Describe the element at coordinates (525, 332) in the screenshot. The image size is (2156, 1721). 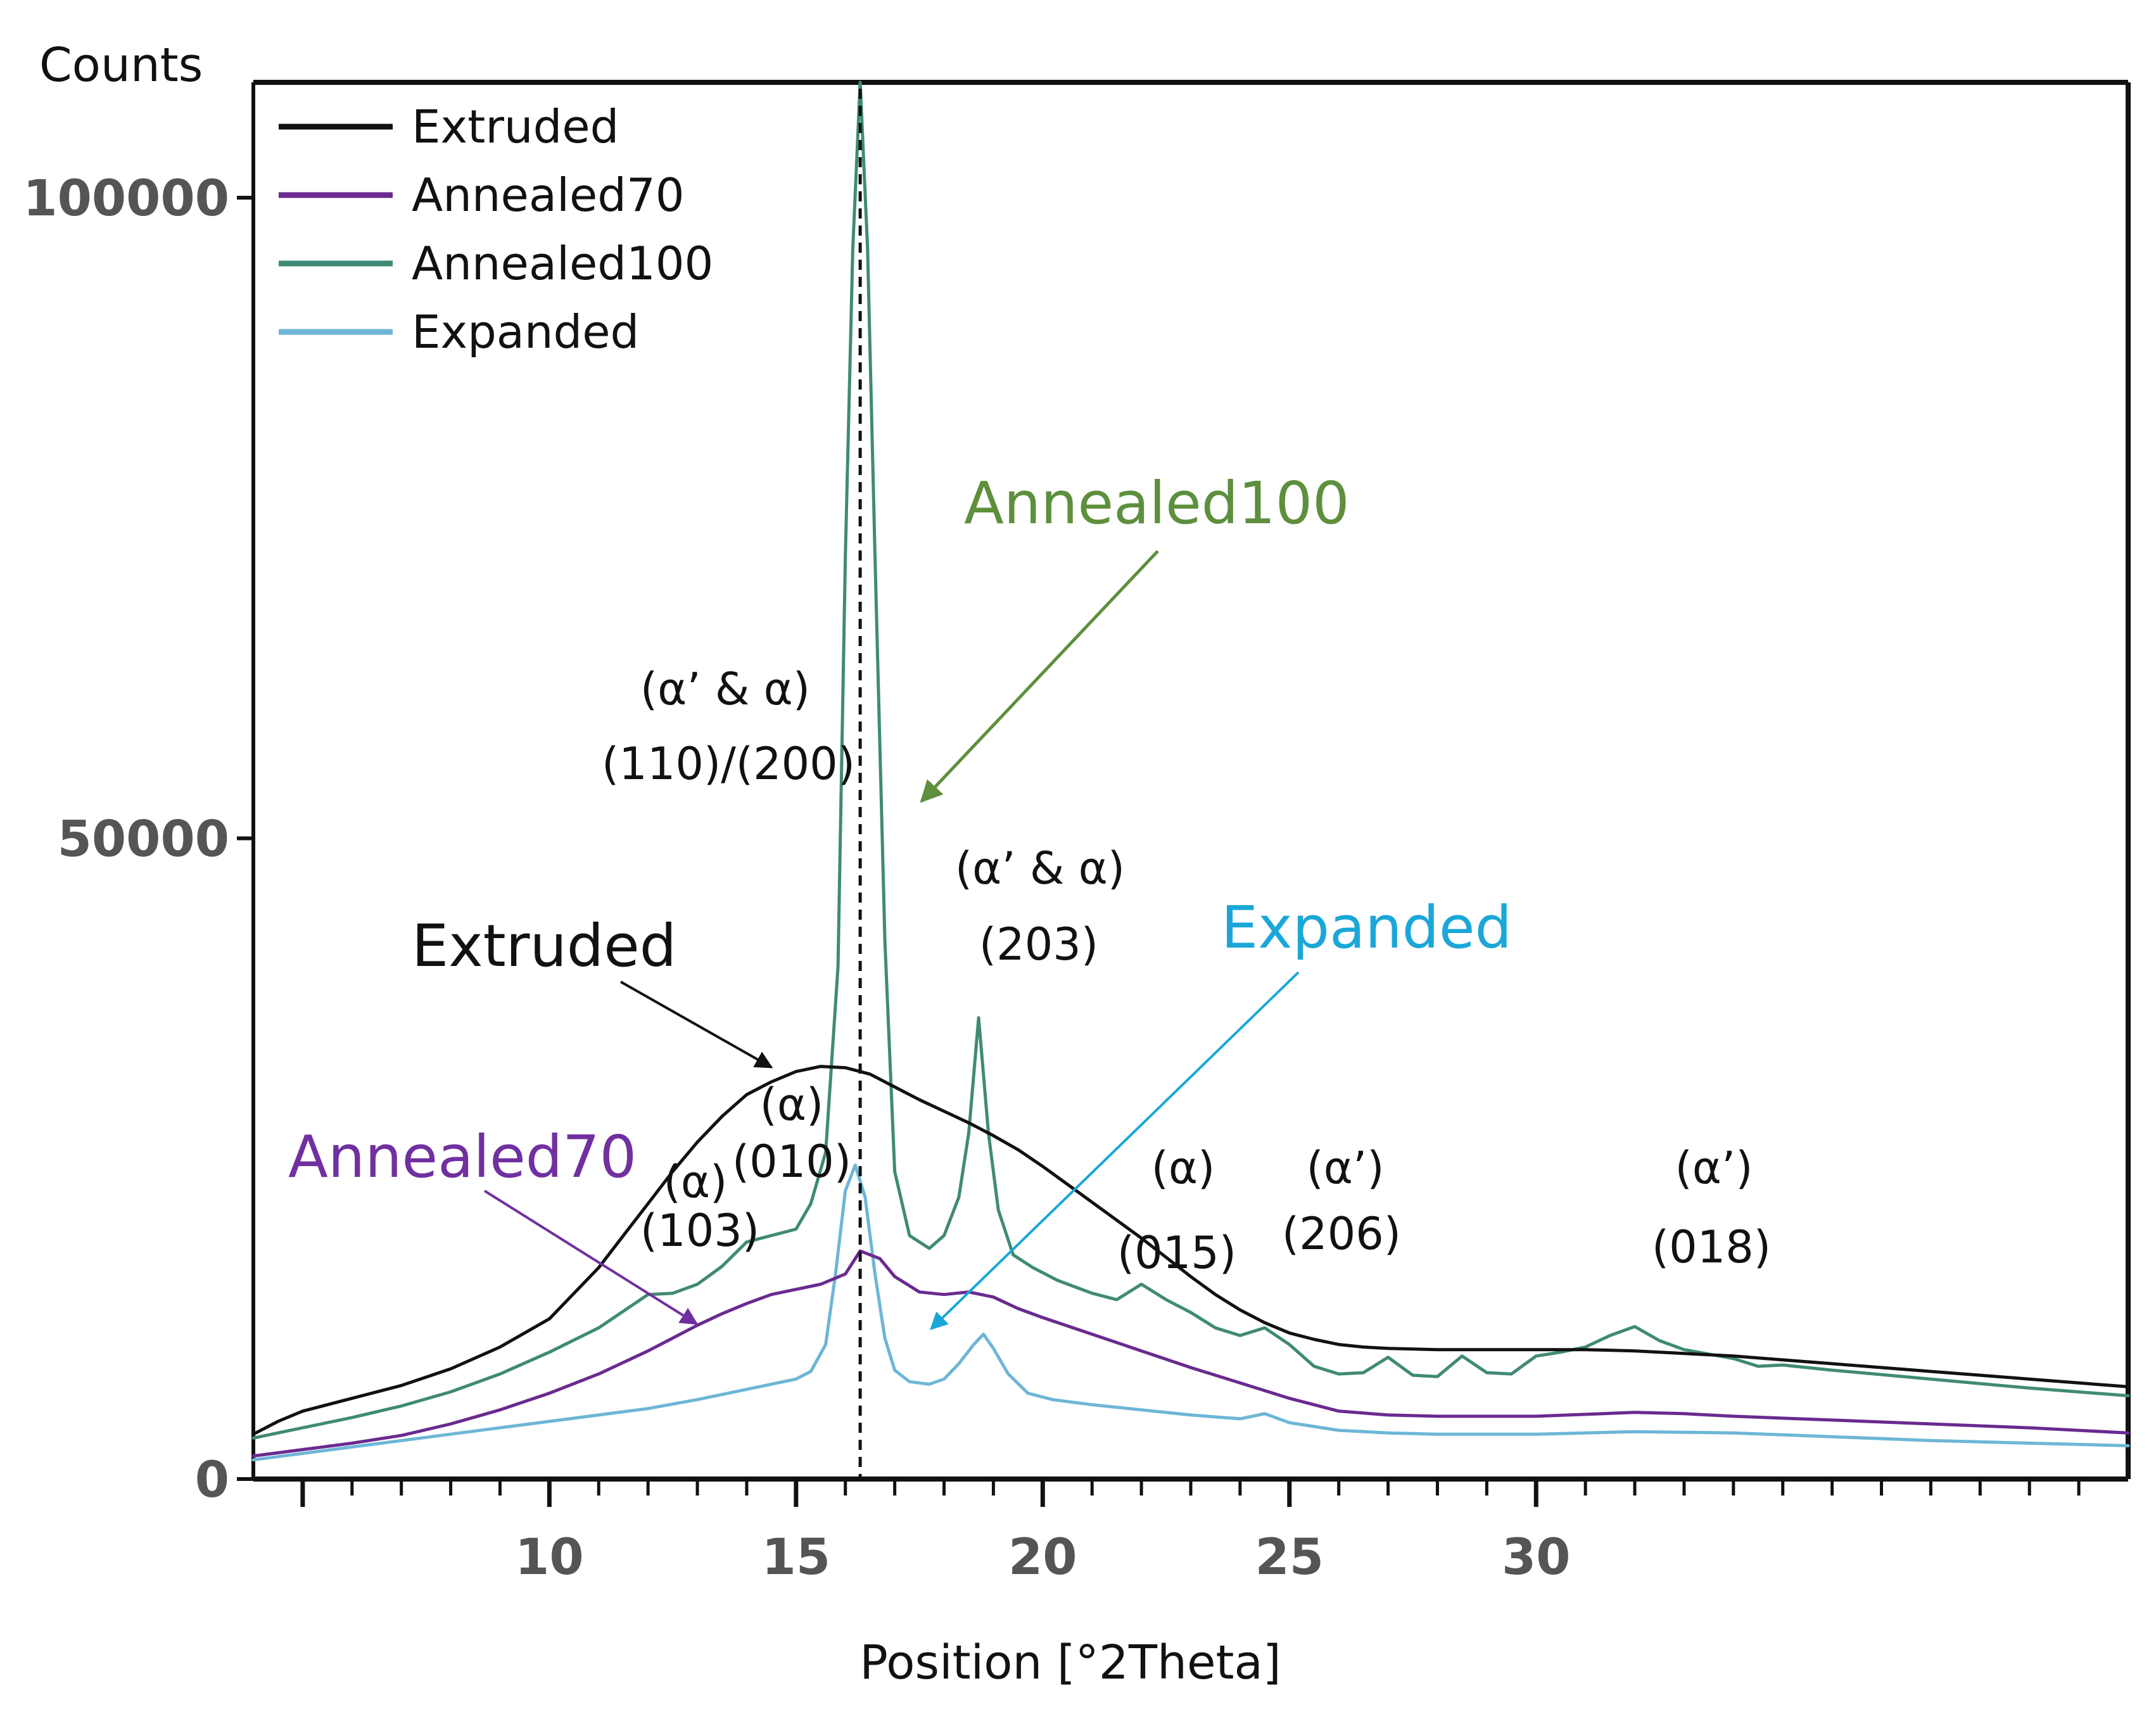
I see `legend-label-expanded: Expanded` at that location.